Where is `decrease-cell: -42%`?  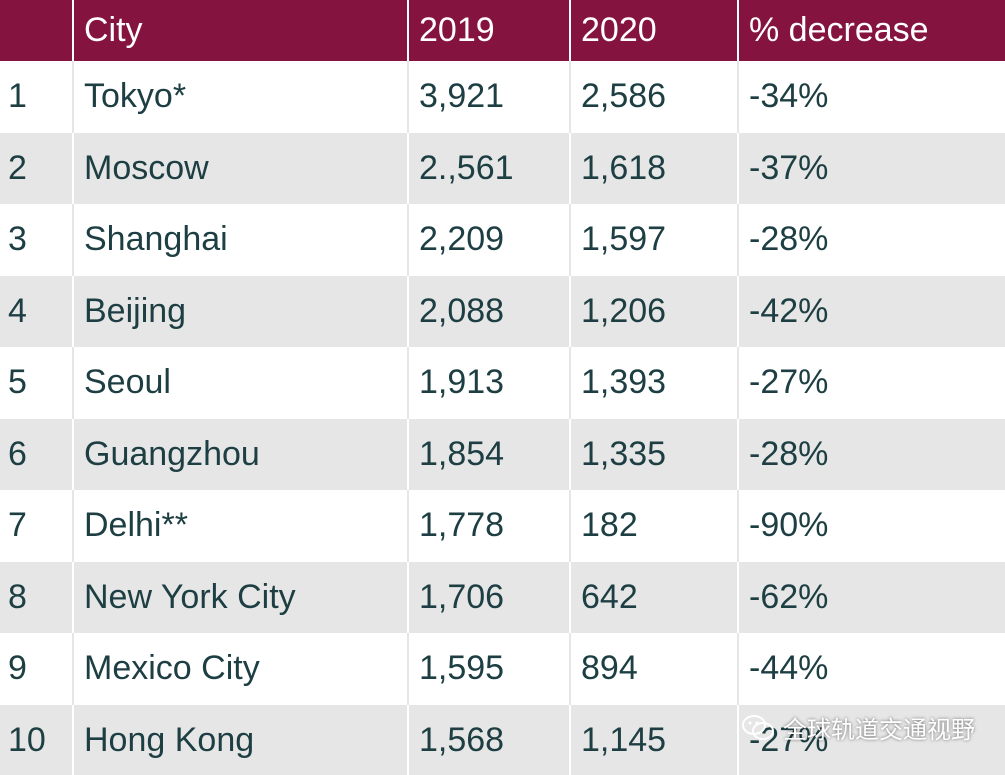 decrease-cell: -42% is located at coordinates (871, 311).